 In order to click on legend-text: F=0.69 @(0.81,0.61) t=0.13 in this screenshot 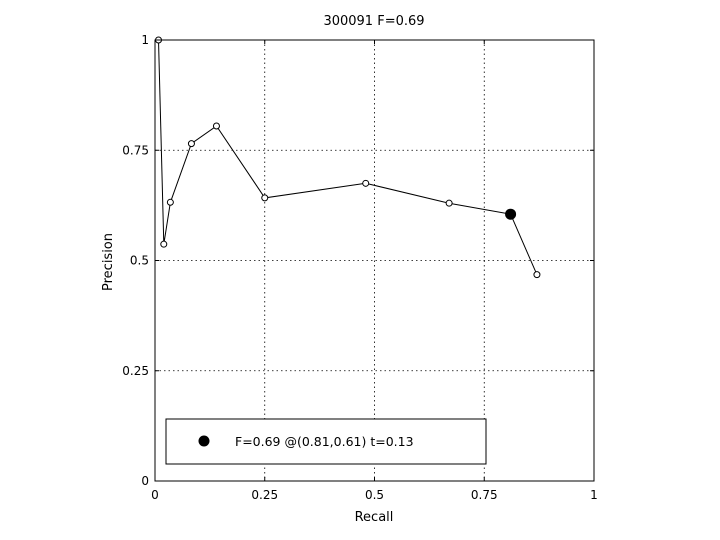, I will do `click(324, 441)`.